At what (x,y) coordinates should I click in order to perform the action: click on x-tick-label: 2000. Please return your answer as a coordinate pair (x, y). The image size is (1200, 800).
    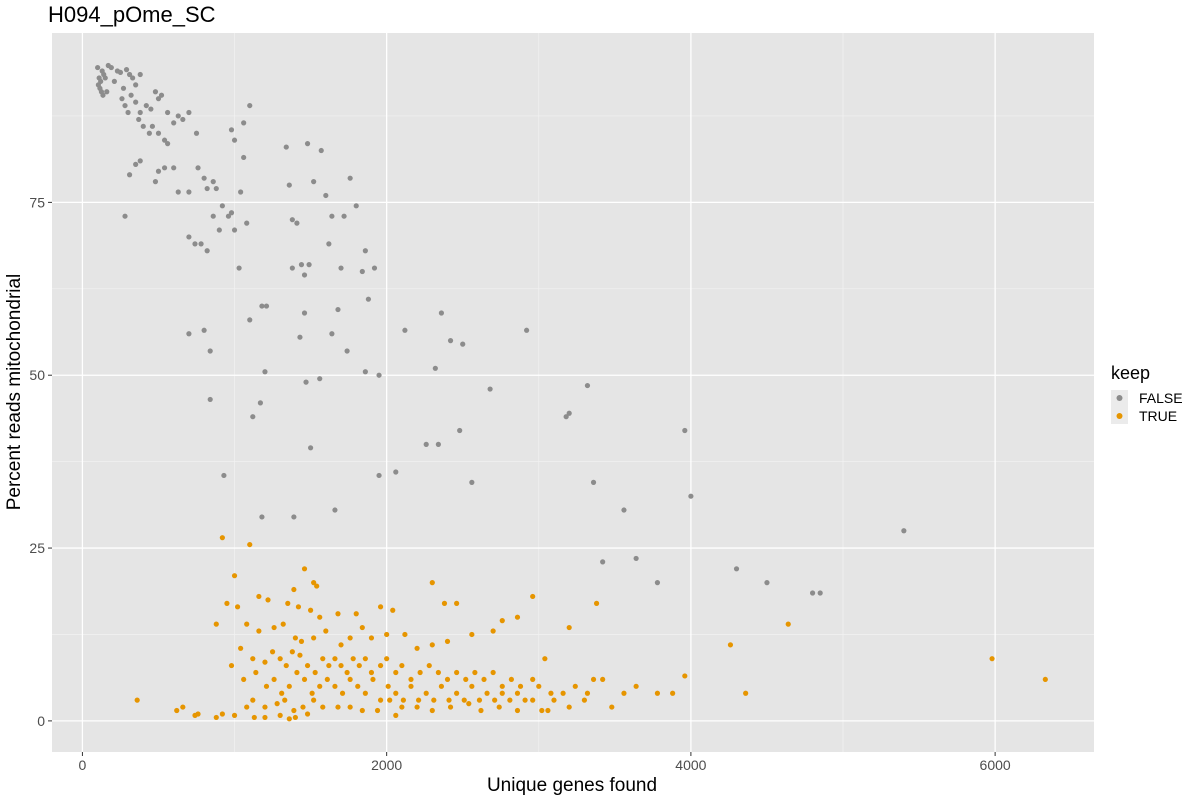
    Looking at the image, I should click on (386, 765).